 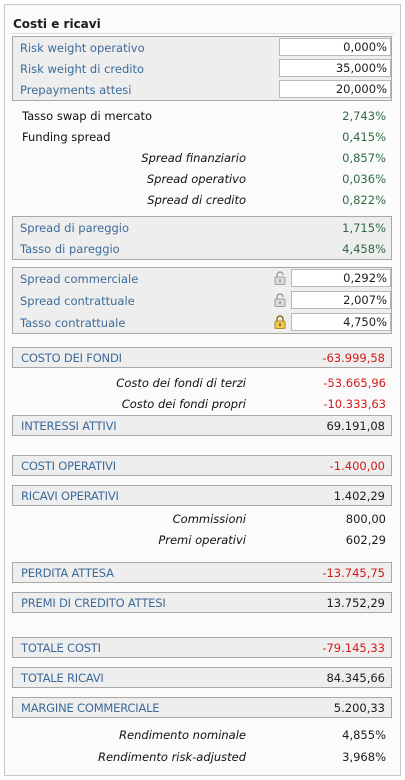 What do you see at coordinates (365, 539) in the screenshot?
I see `premi-operativi-value: 602,29` at bounding box center [365, 539].